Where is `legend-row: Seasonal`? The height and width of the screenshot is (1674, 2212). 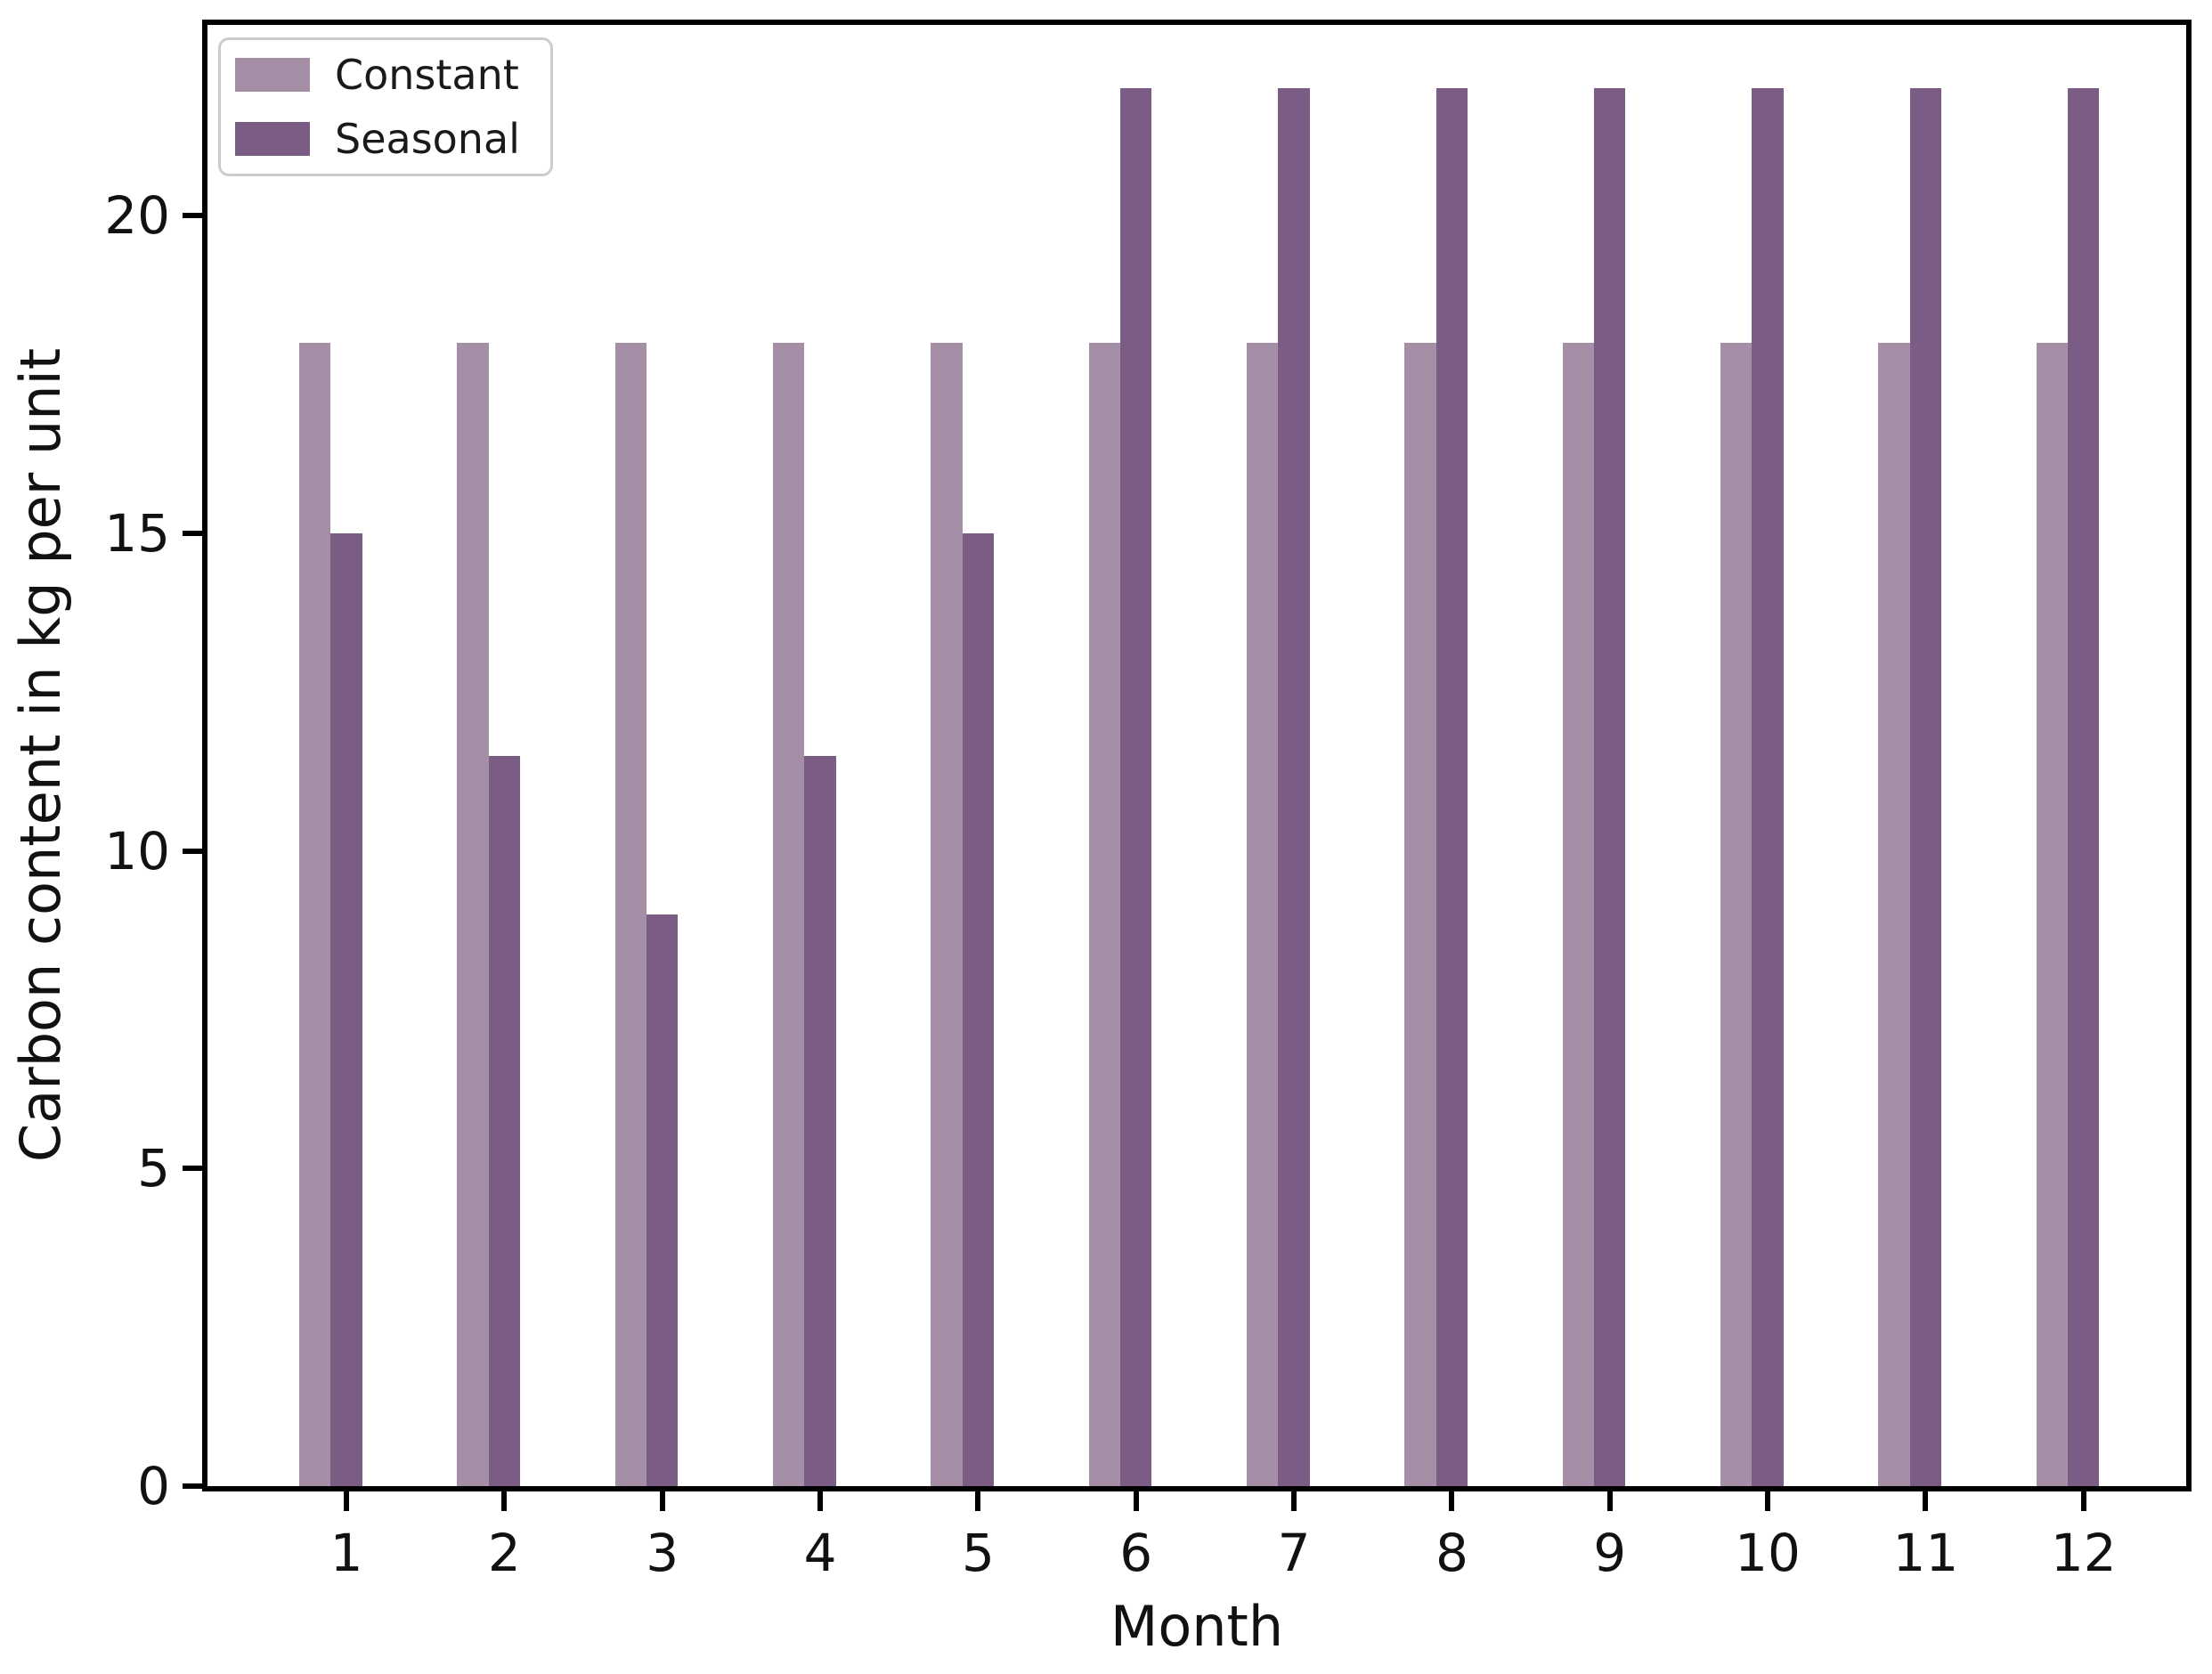 legend-row: Seasonal is located at coordinates (377, 138).